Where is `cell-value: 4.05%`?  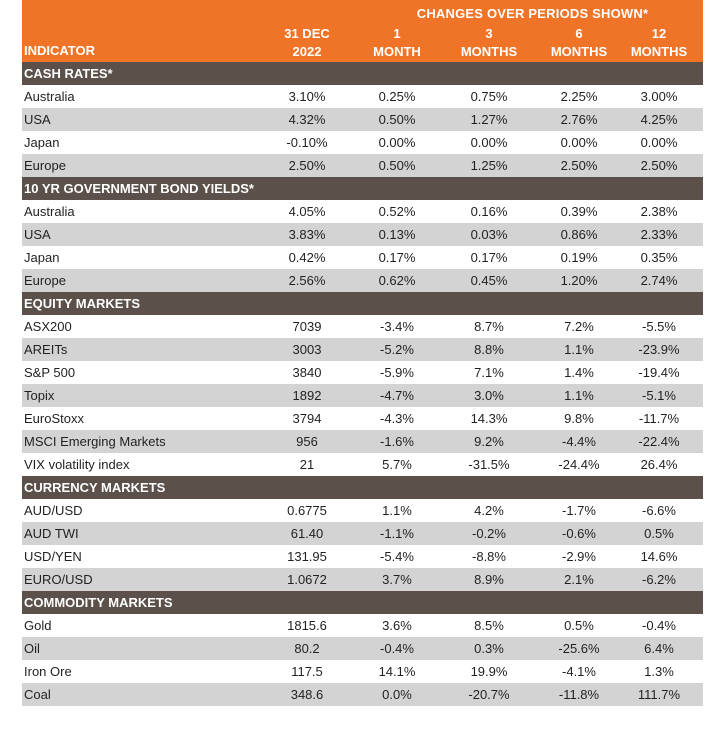
cell-value: 4.05% is located at coordinates (307, 211).